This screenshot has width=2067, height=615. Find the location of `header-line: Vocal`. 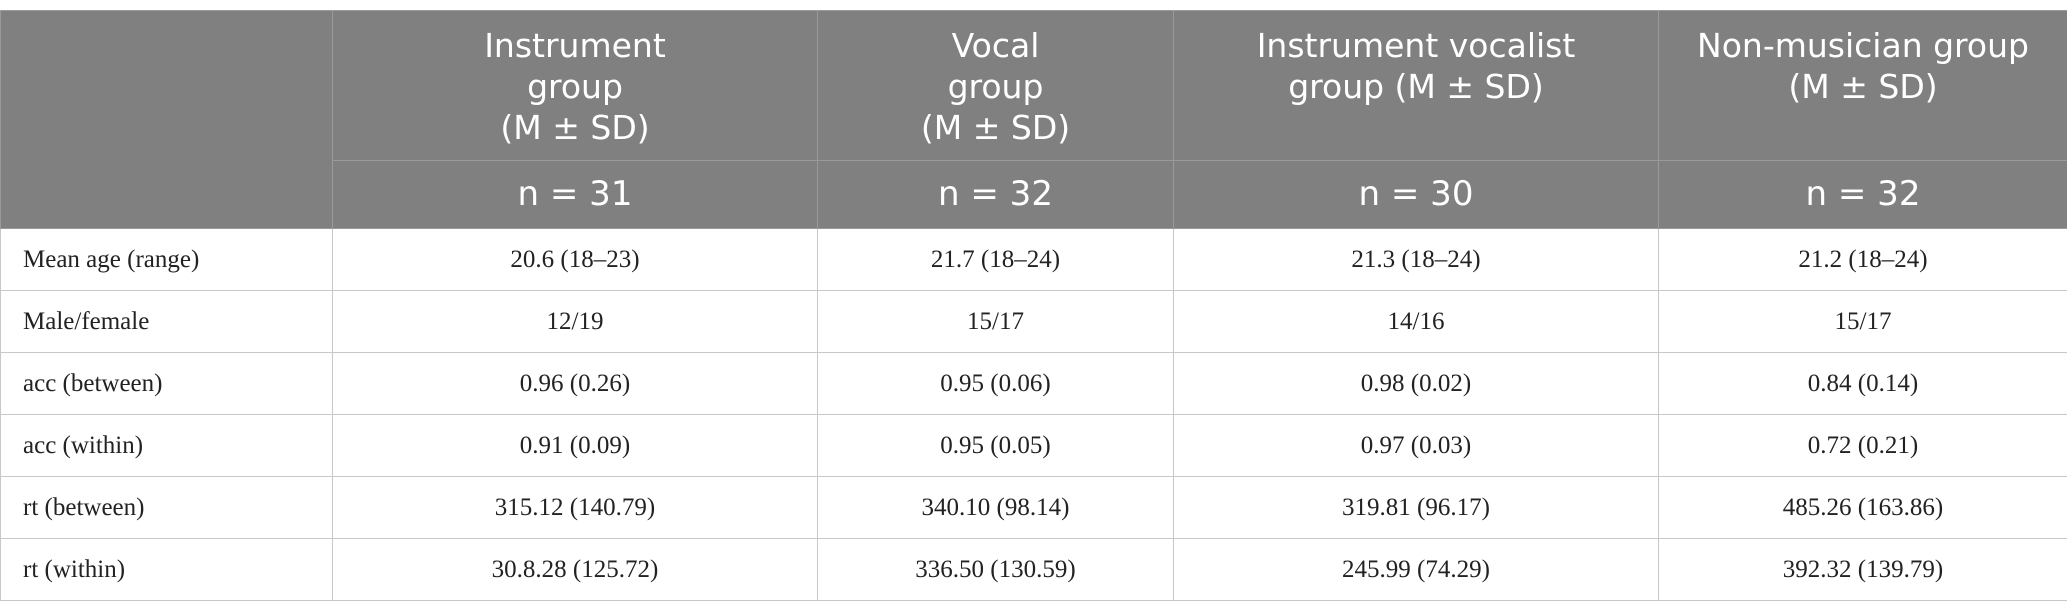

header-line: Vocal is located at coordinates (995, 45).